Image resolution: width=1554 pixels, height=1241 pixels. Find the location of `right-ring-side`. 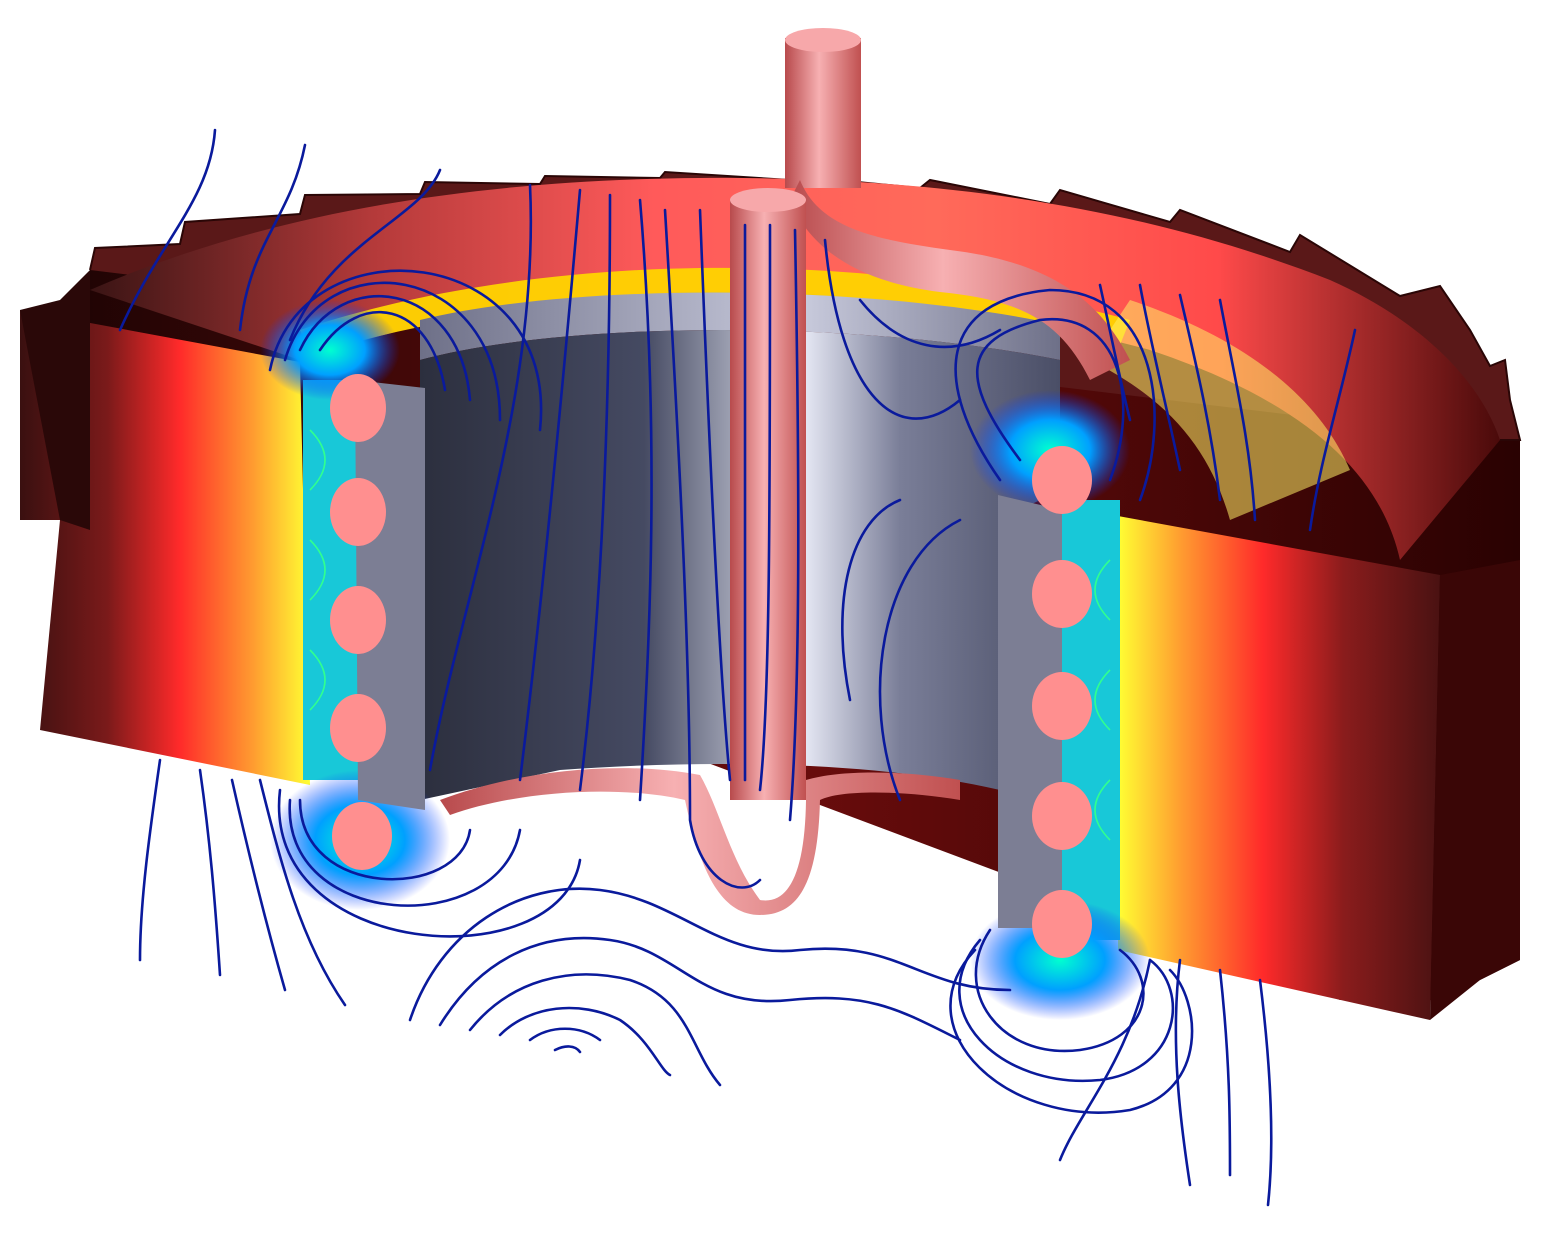

right-ring-side is located at coordinates (1475, 790).